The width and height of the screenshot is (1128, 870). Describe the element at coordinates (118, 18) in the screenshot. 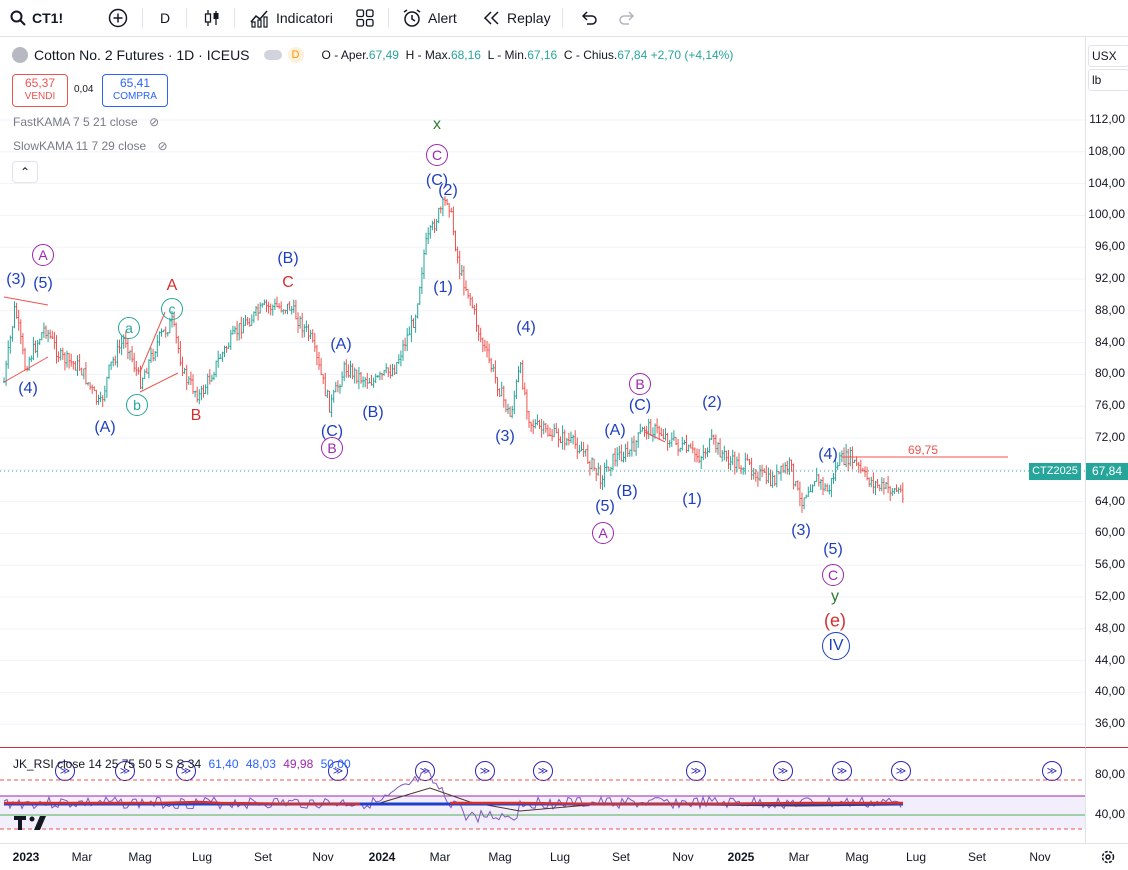

I see `compare-button` at that location.